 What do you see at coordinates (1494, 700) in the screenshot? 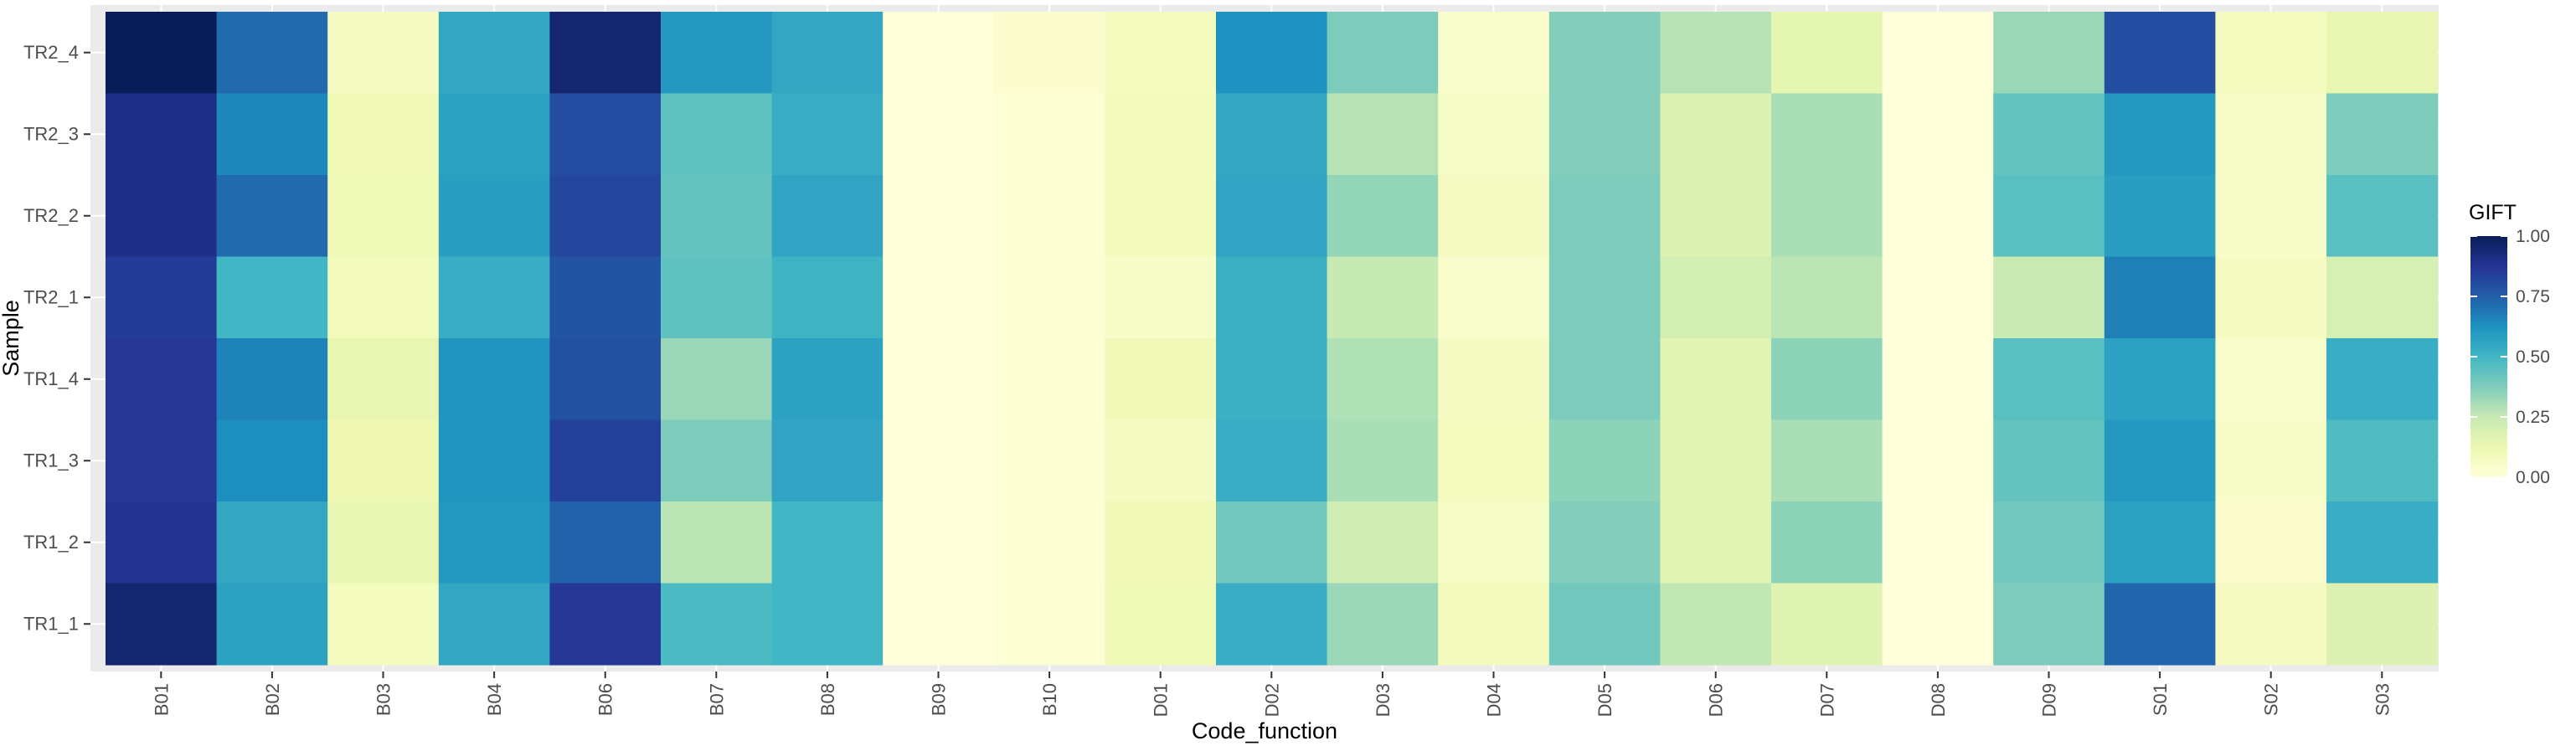
I see `x-tick-label-D04: D04` at bounding box center [1494, 700].